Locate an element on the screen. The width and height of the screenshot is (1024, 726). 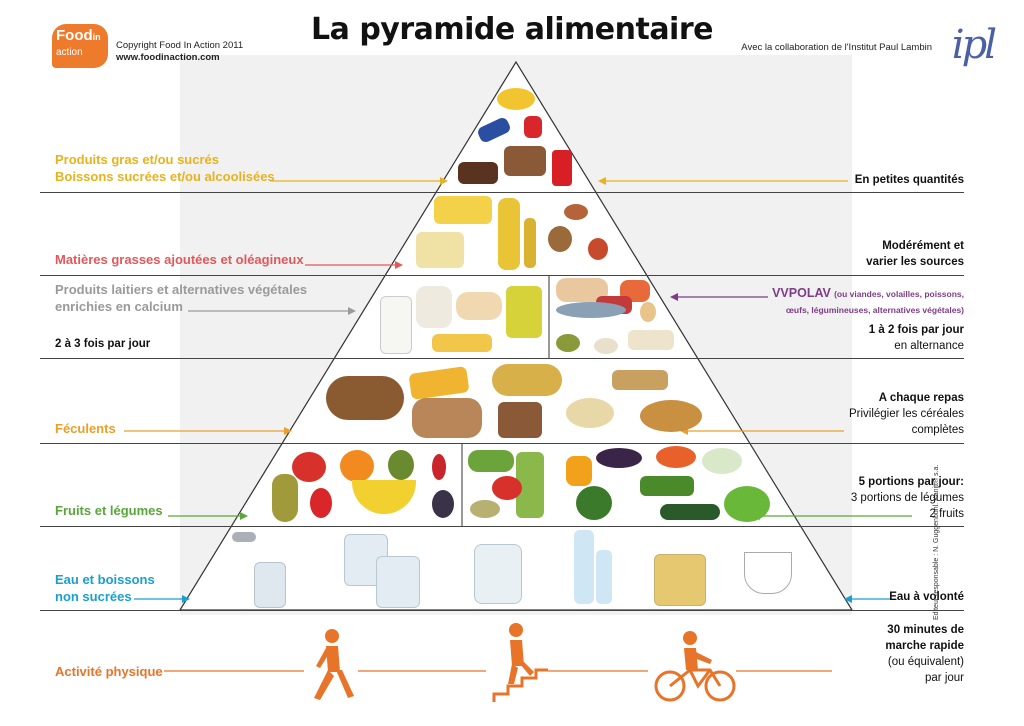
cherries-image is located at coordinates (439, 467).